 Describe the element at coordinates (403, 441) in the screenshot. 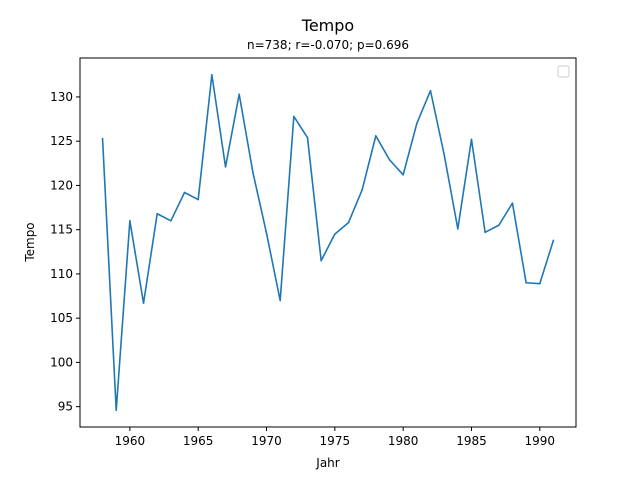

I see `x-tick-label: 1980` at that location.